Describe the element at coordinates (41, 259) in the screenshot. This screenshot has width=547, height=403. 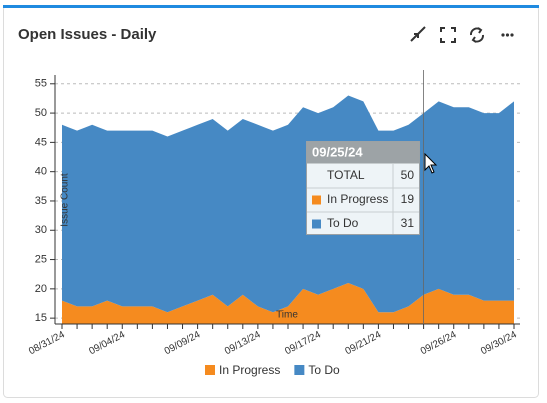
I see `y-tick-label: 25` at that location.